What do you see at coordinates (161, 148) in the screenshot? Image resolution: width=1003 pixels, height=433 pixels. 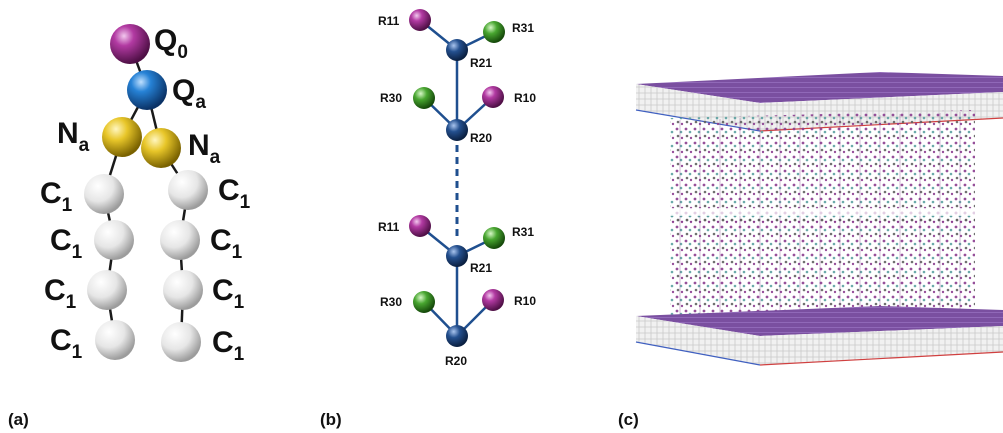 I see `na-right-bead` at bounding box center [161, 148].